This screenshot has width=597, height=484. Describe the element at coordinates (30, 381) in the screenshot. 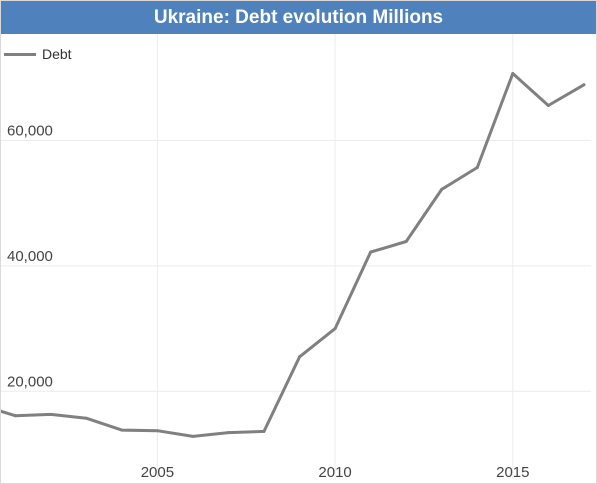

I see `y-tick-label: 20,000` at that location.